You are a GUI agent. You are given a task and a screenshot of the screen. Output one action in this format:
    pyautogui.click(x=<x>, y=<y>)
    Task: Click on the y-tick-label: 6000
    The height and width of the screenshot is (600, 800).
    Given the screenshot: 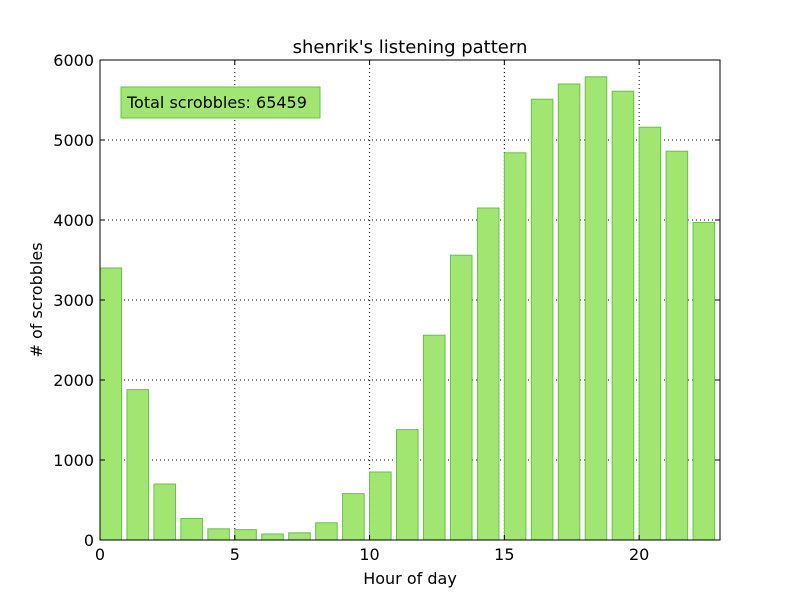 What is the action you would take?
    pyautogui.click(x=73, y=60)
    